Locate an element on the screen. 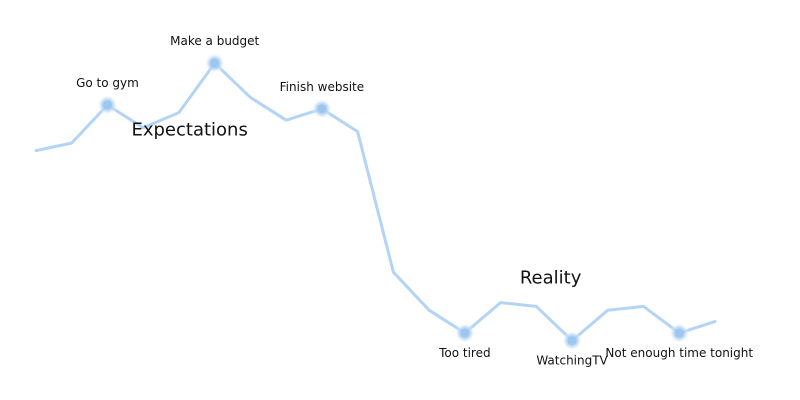 This screenshot has width=800, height=400. data-label: Finish website is located at coordinates (322, 87).